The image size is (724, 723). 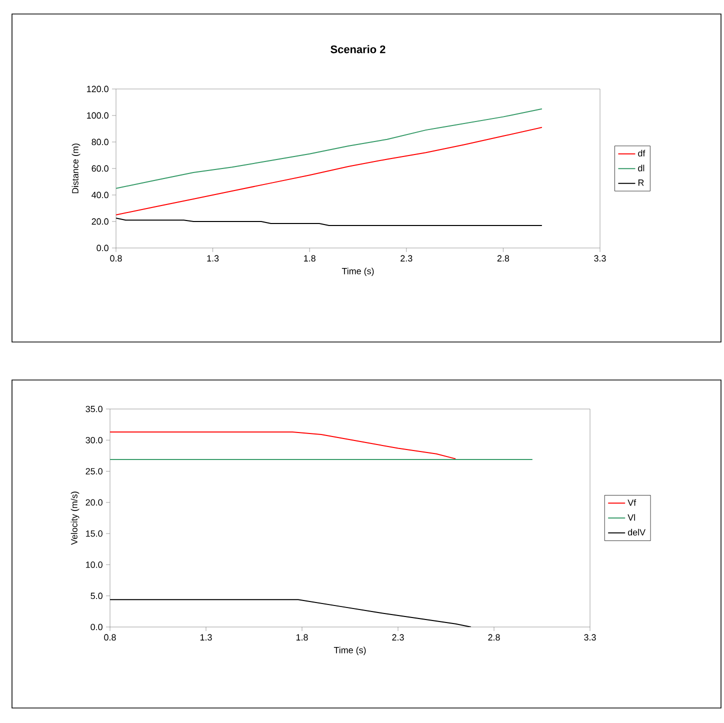 I want to click on y-tick-label: 35.0, so click(x=94, y=409).